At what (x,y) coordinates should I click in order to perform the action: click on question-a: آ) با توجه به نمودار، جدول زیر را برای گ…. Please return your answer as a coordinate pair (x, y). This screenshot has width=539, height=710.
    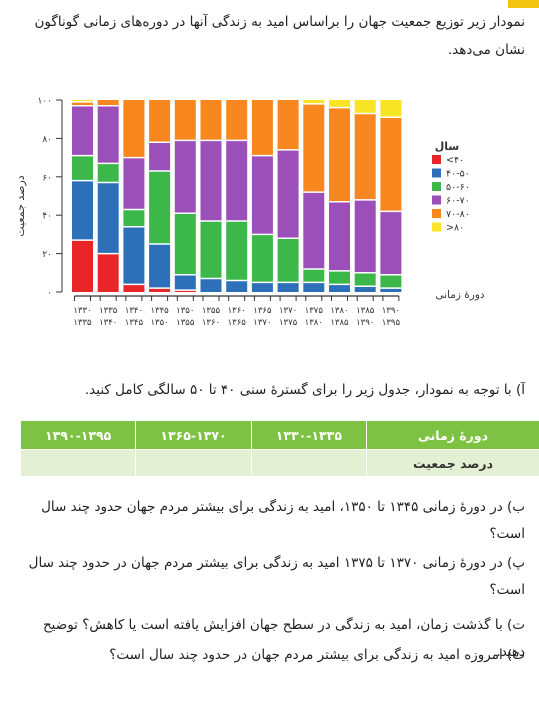
    Looking at the image, I should click on (304, 390).